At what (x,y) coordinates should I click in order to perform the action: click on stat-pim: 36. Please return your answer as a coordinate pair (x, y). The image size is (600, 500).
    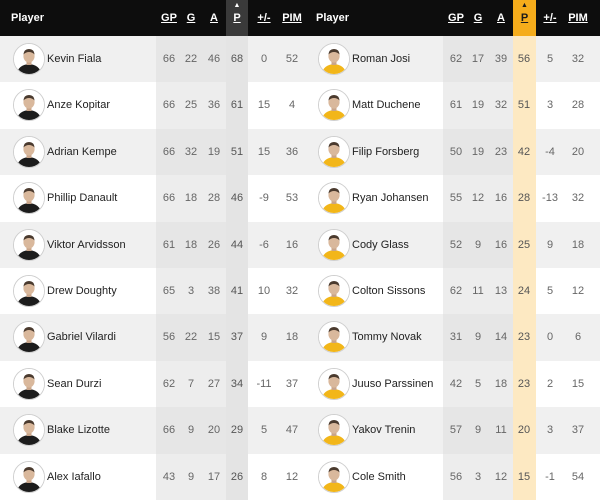
    Looking at the image, I should click on (292, 151).